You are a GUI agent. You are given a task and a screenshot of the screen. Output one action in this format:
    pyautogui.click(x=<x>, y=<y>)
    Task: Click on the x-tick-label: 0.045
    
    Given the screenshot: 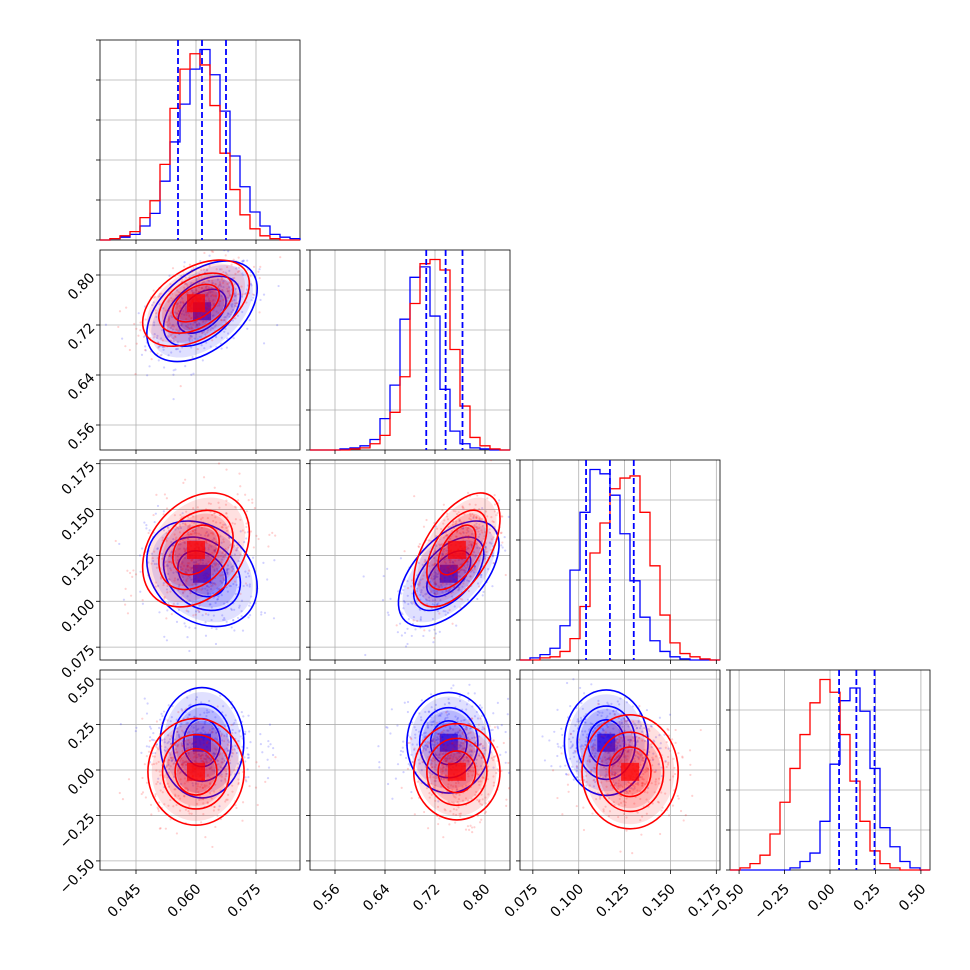 What is the action you would take?
    pyautogui.click(x=125, y=901)
    